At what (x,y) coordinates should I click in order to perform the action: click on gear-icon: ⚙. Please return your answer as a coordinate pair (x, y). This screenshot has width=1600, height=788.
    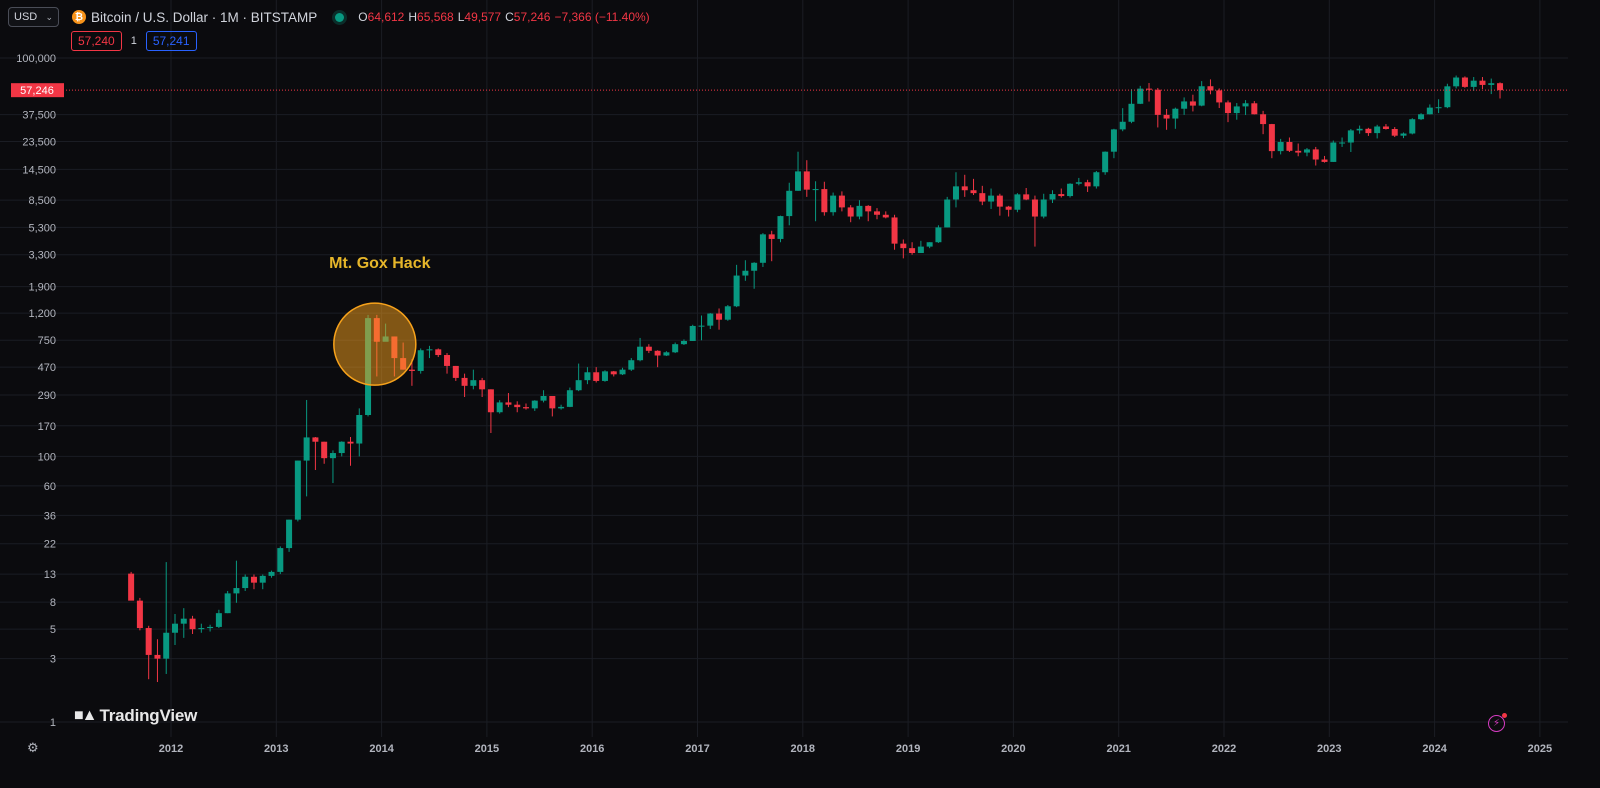
    Looking at the image, I should click on (33, 747).